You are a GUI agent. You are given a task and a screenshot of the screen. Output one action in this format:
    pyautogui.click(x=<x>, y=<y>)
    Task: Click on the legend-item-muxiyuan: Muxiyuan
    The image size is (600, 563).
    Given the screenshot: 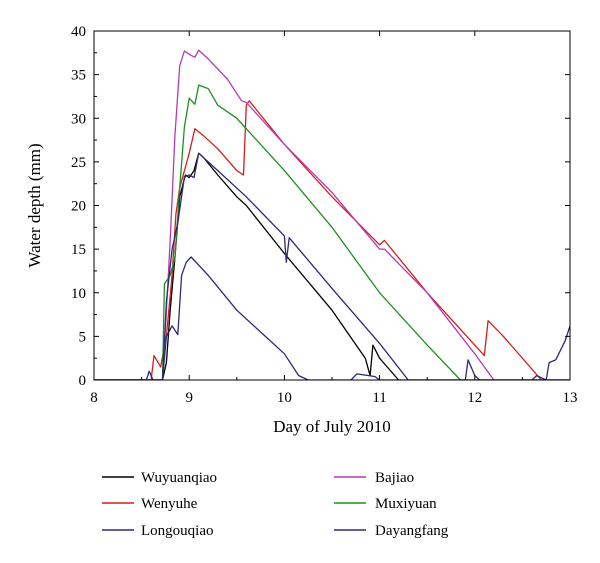 What is the action you would take?
    pyautogui.click(x=385, y=504)
    